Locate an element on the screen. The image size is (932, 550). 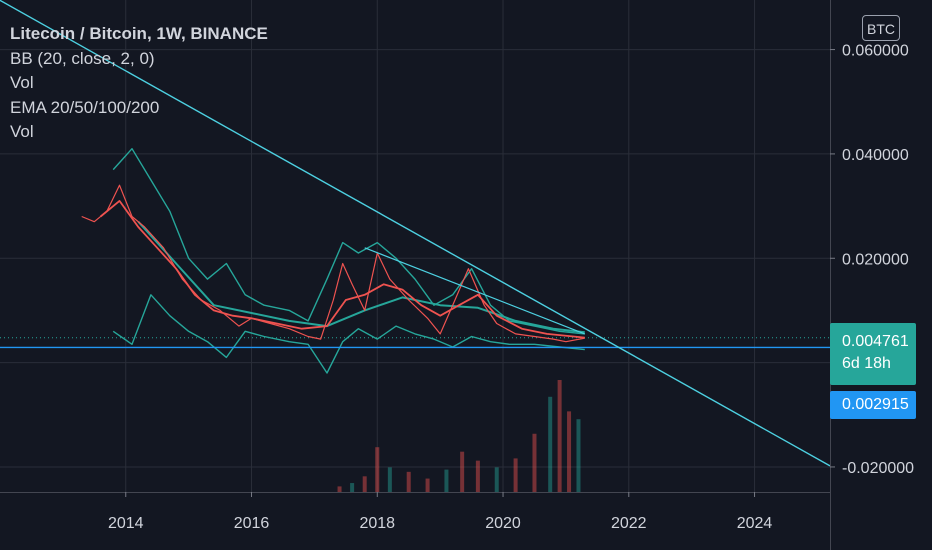
price-badge-value: 0.004761 is located at coordinates (875, 341).